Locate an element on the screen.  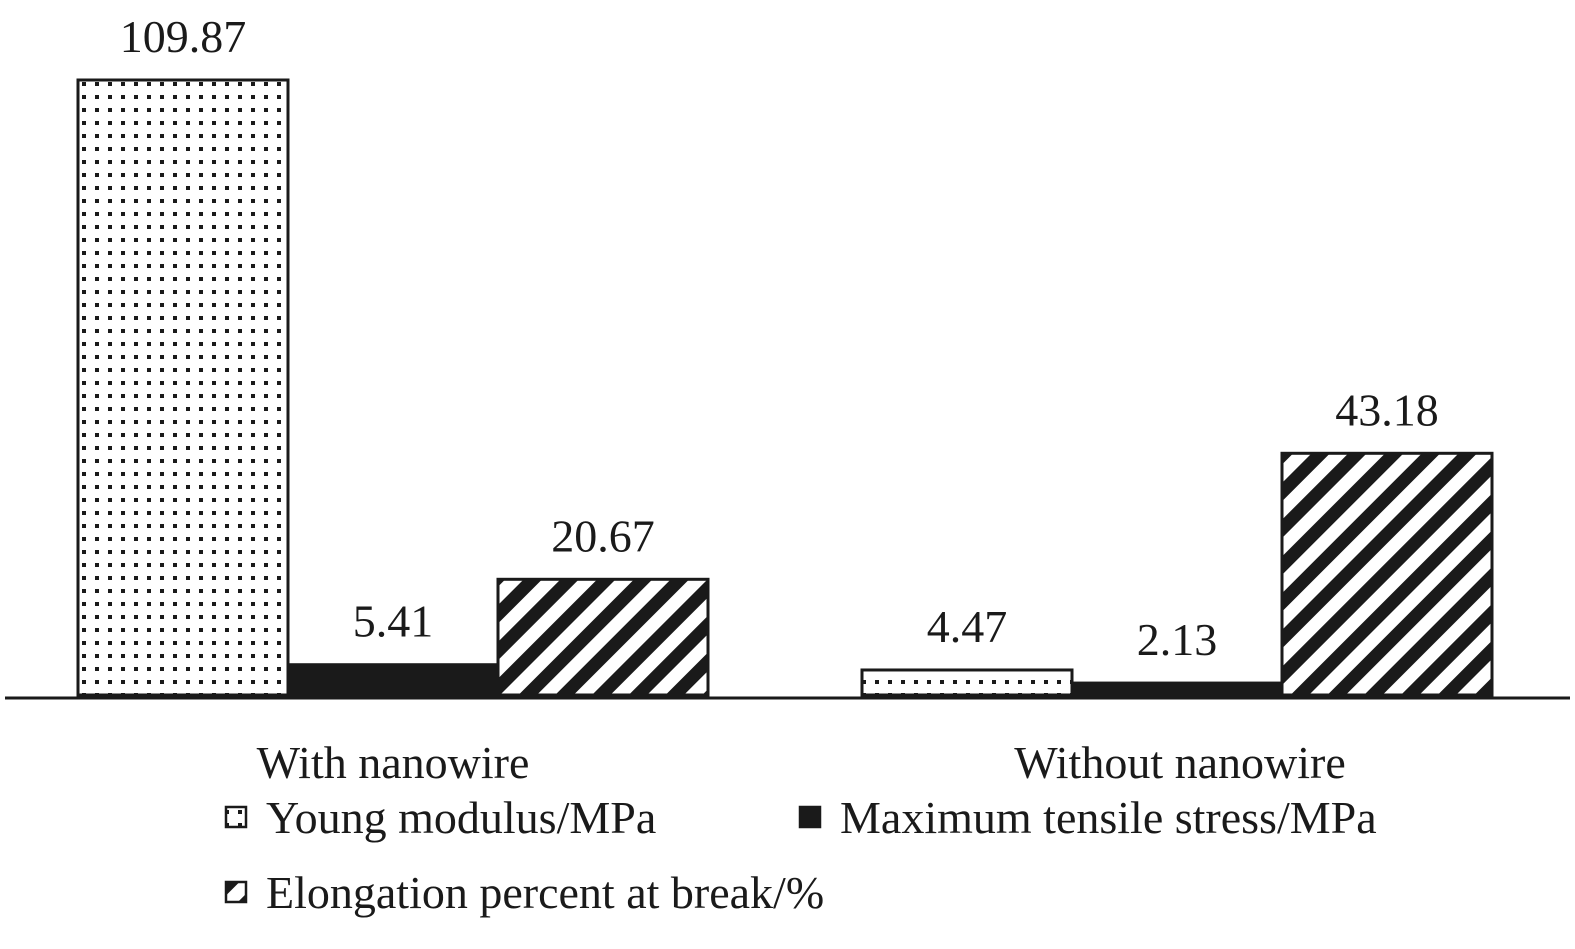
legend-item-2: Maximum tensile stress/MPa is located at coordinates (1087, 817).